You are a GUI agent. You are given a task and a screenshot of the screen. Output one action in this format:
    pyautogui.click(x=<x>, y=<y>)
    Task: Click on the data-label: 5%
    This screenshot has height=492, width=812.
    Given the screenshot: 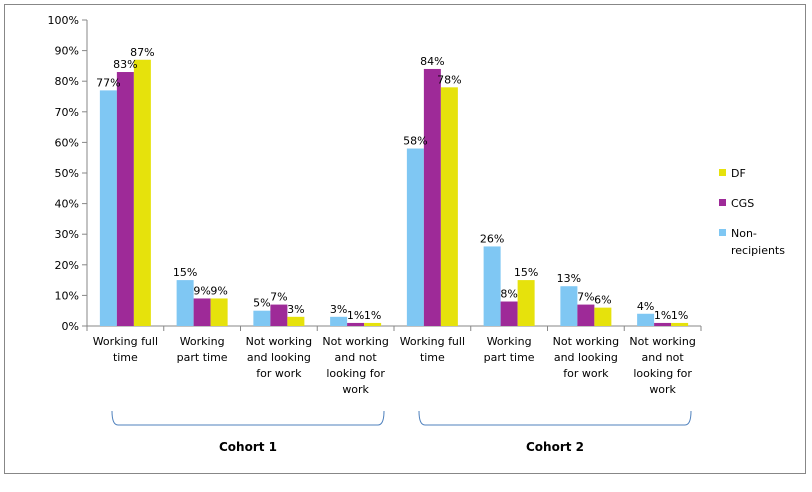 What is the action you would take?
    pyautogui.click(x=261, y=303)
    